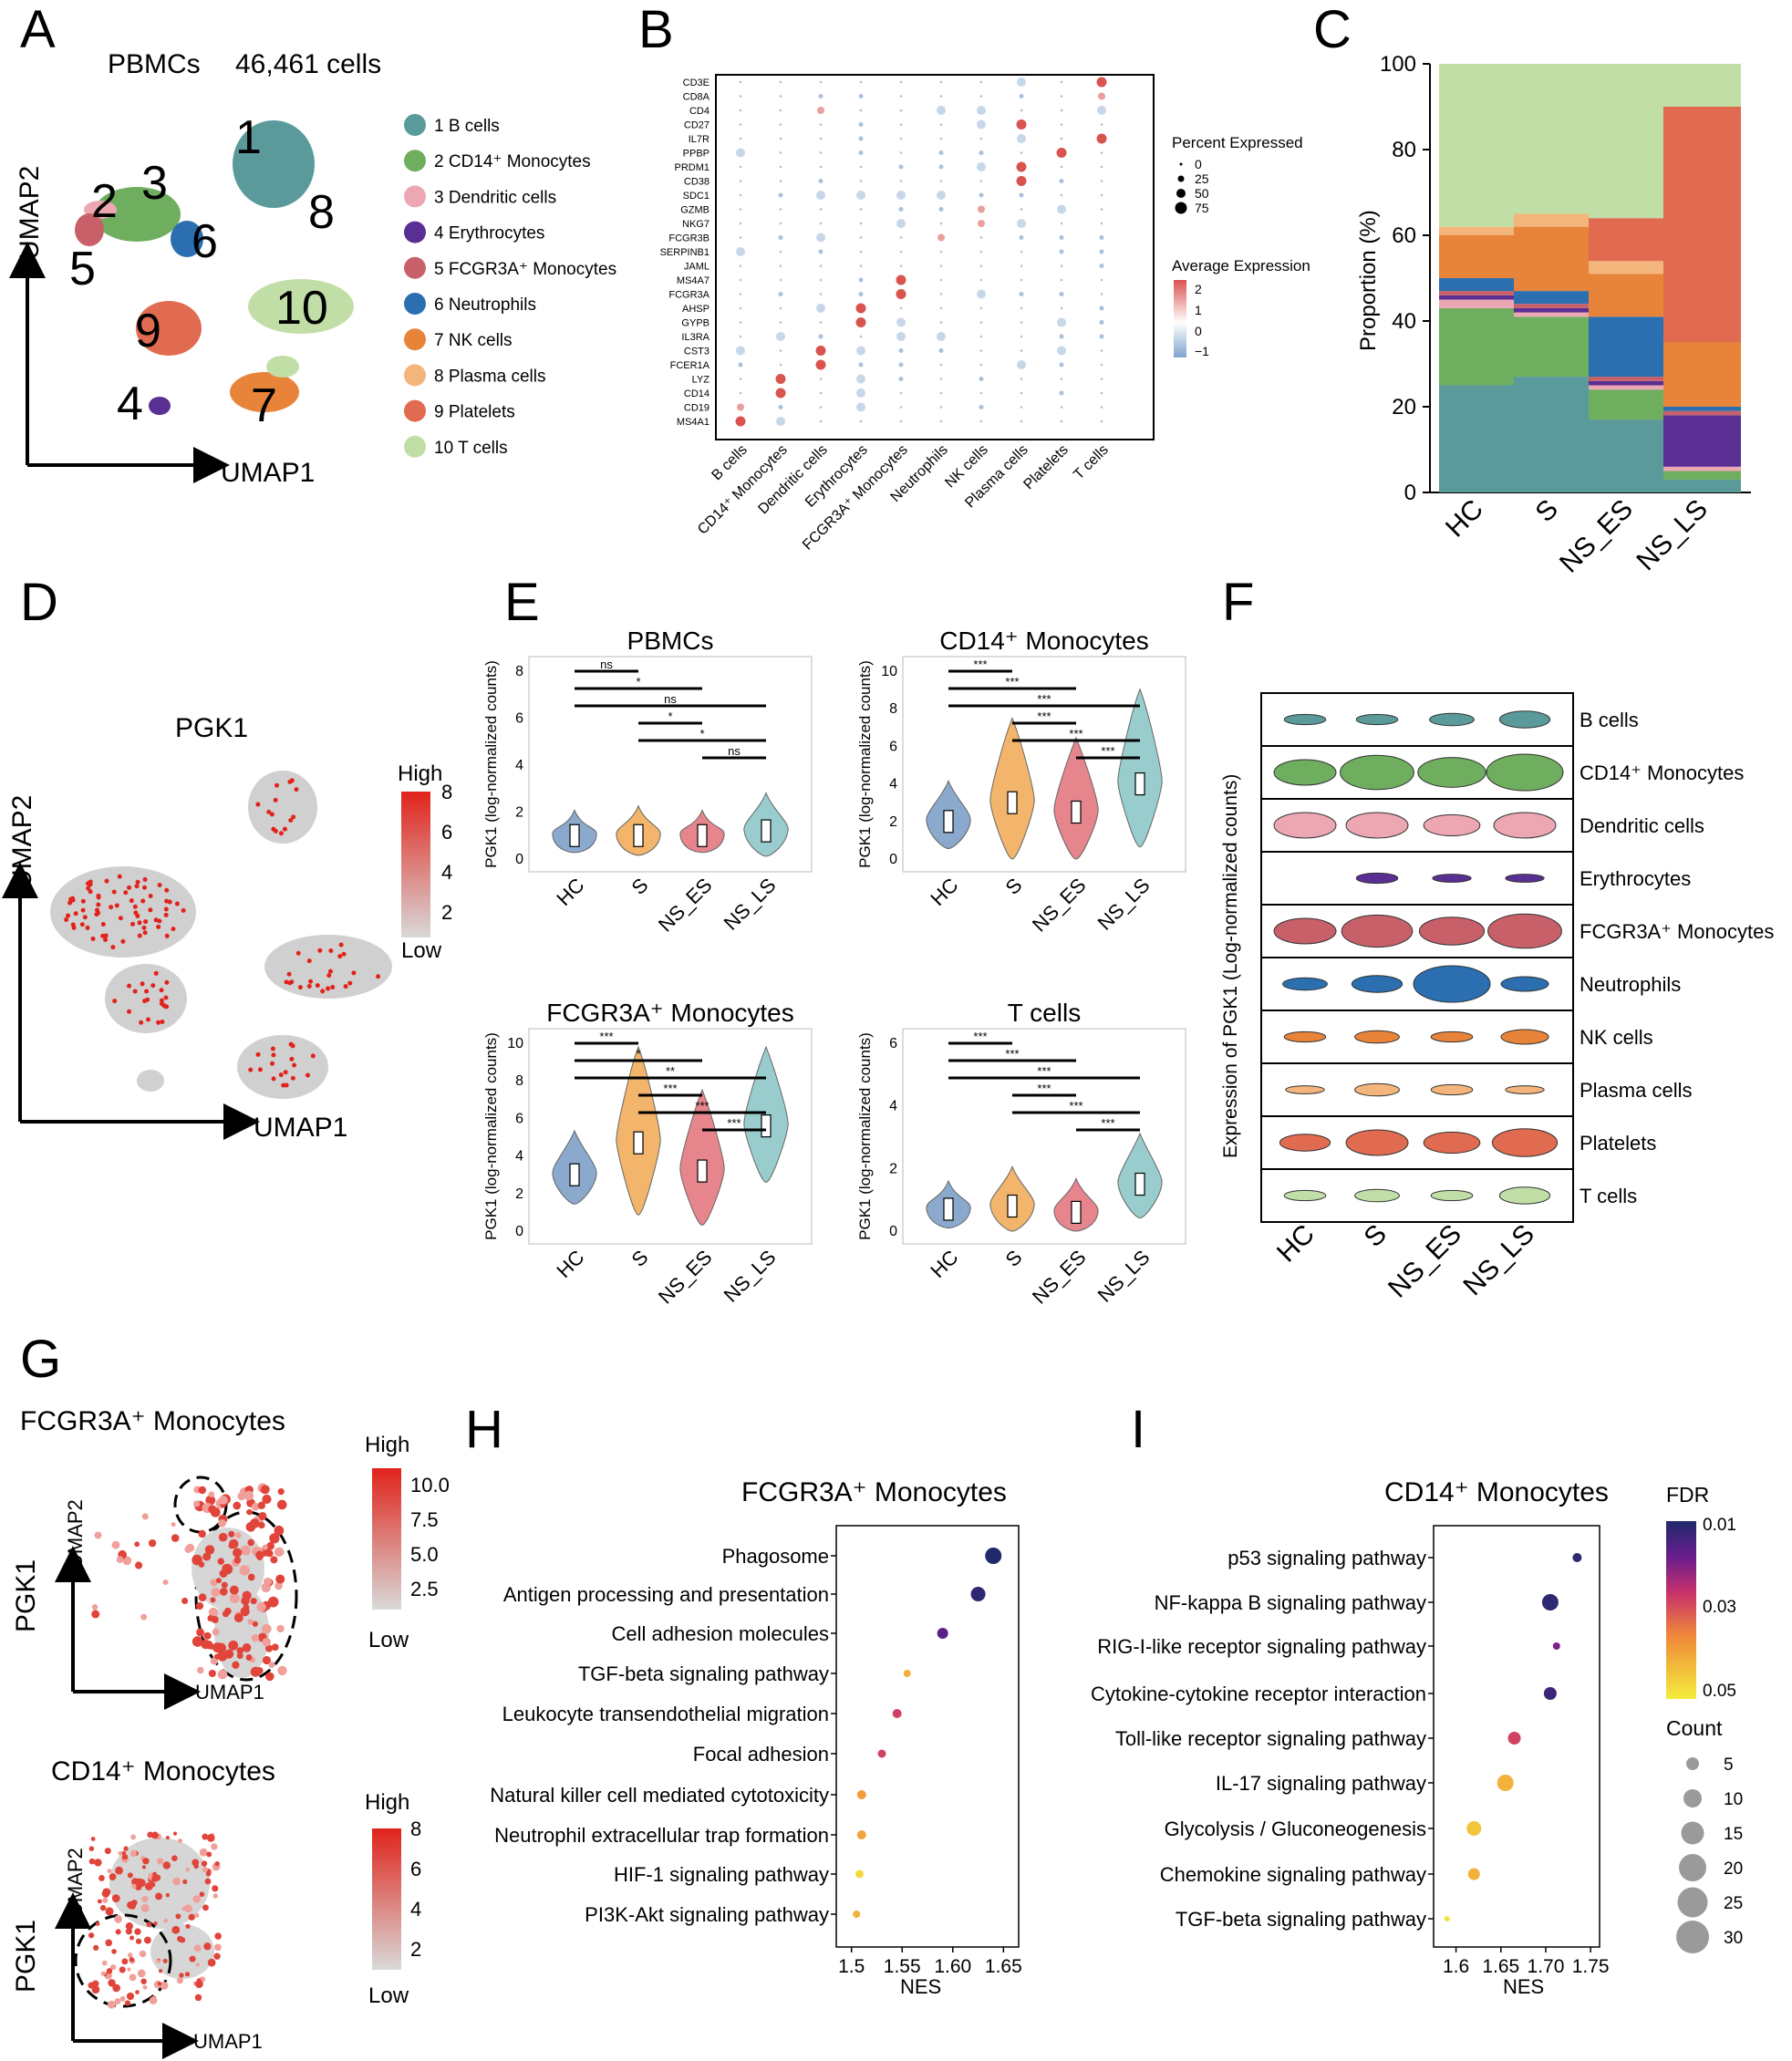  I want to click on count-title: Count, so click(1695, 1728).